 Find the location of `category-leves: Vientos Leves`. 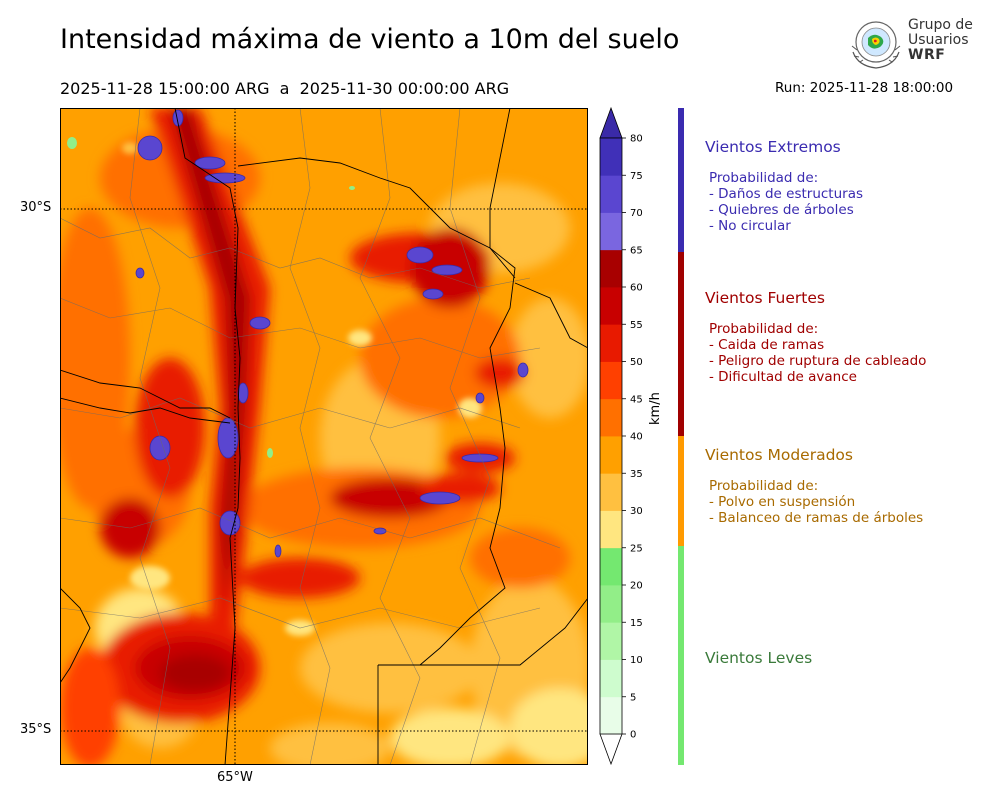

category-leves: Vientos Leves is located at coordinates (758, 658).